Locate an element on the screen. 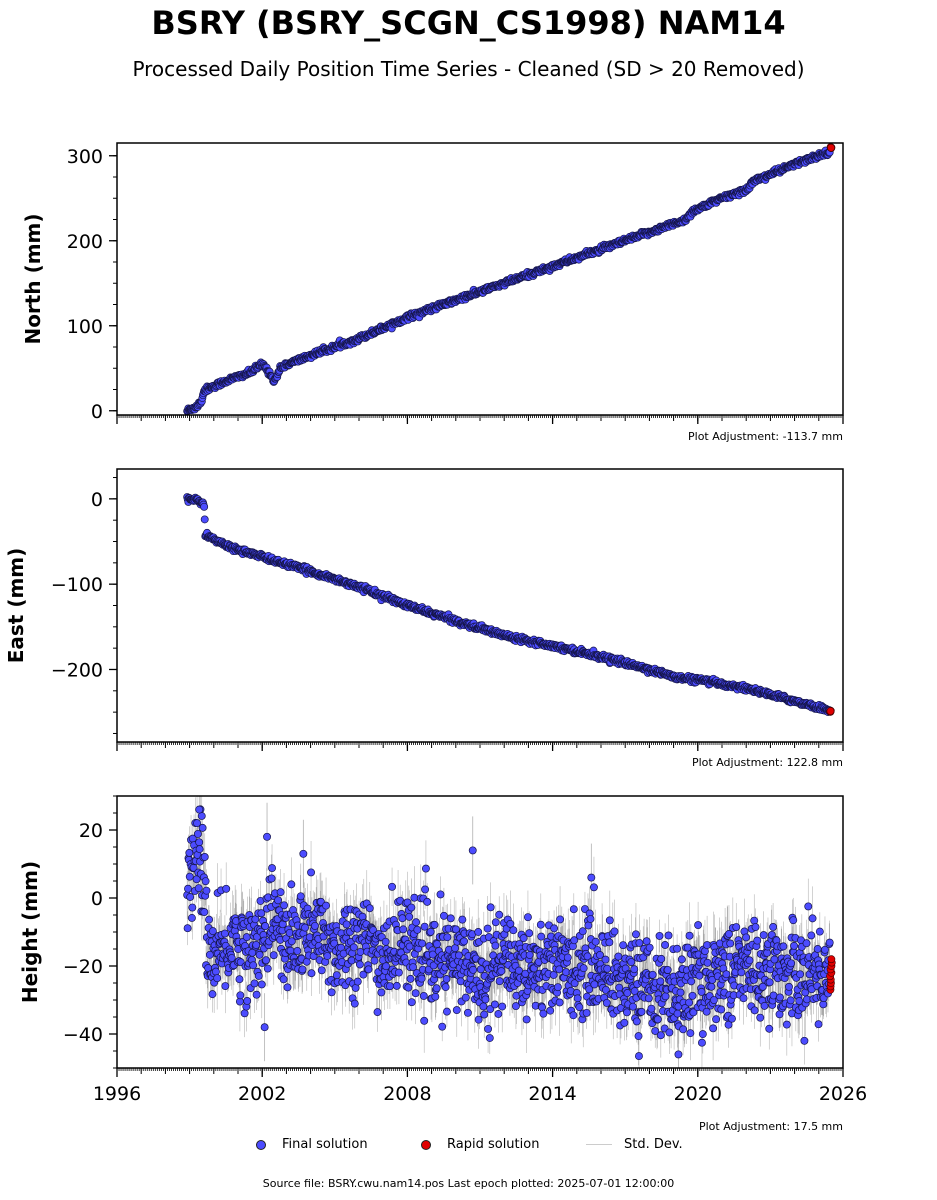  series-final-points is located at coordinates (508, 604).